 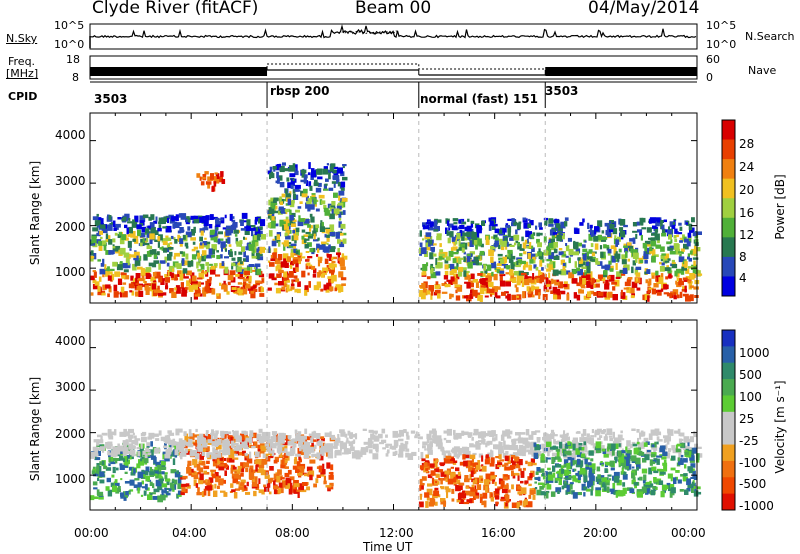 I want to click on velocity-ytick-1000: 1000, so click(x=70, y=479).